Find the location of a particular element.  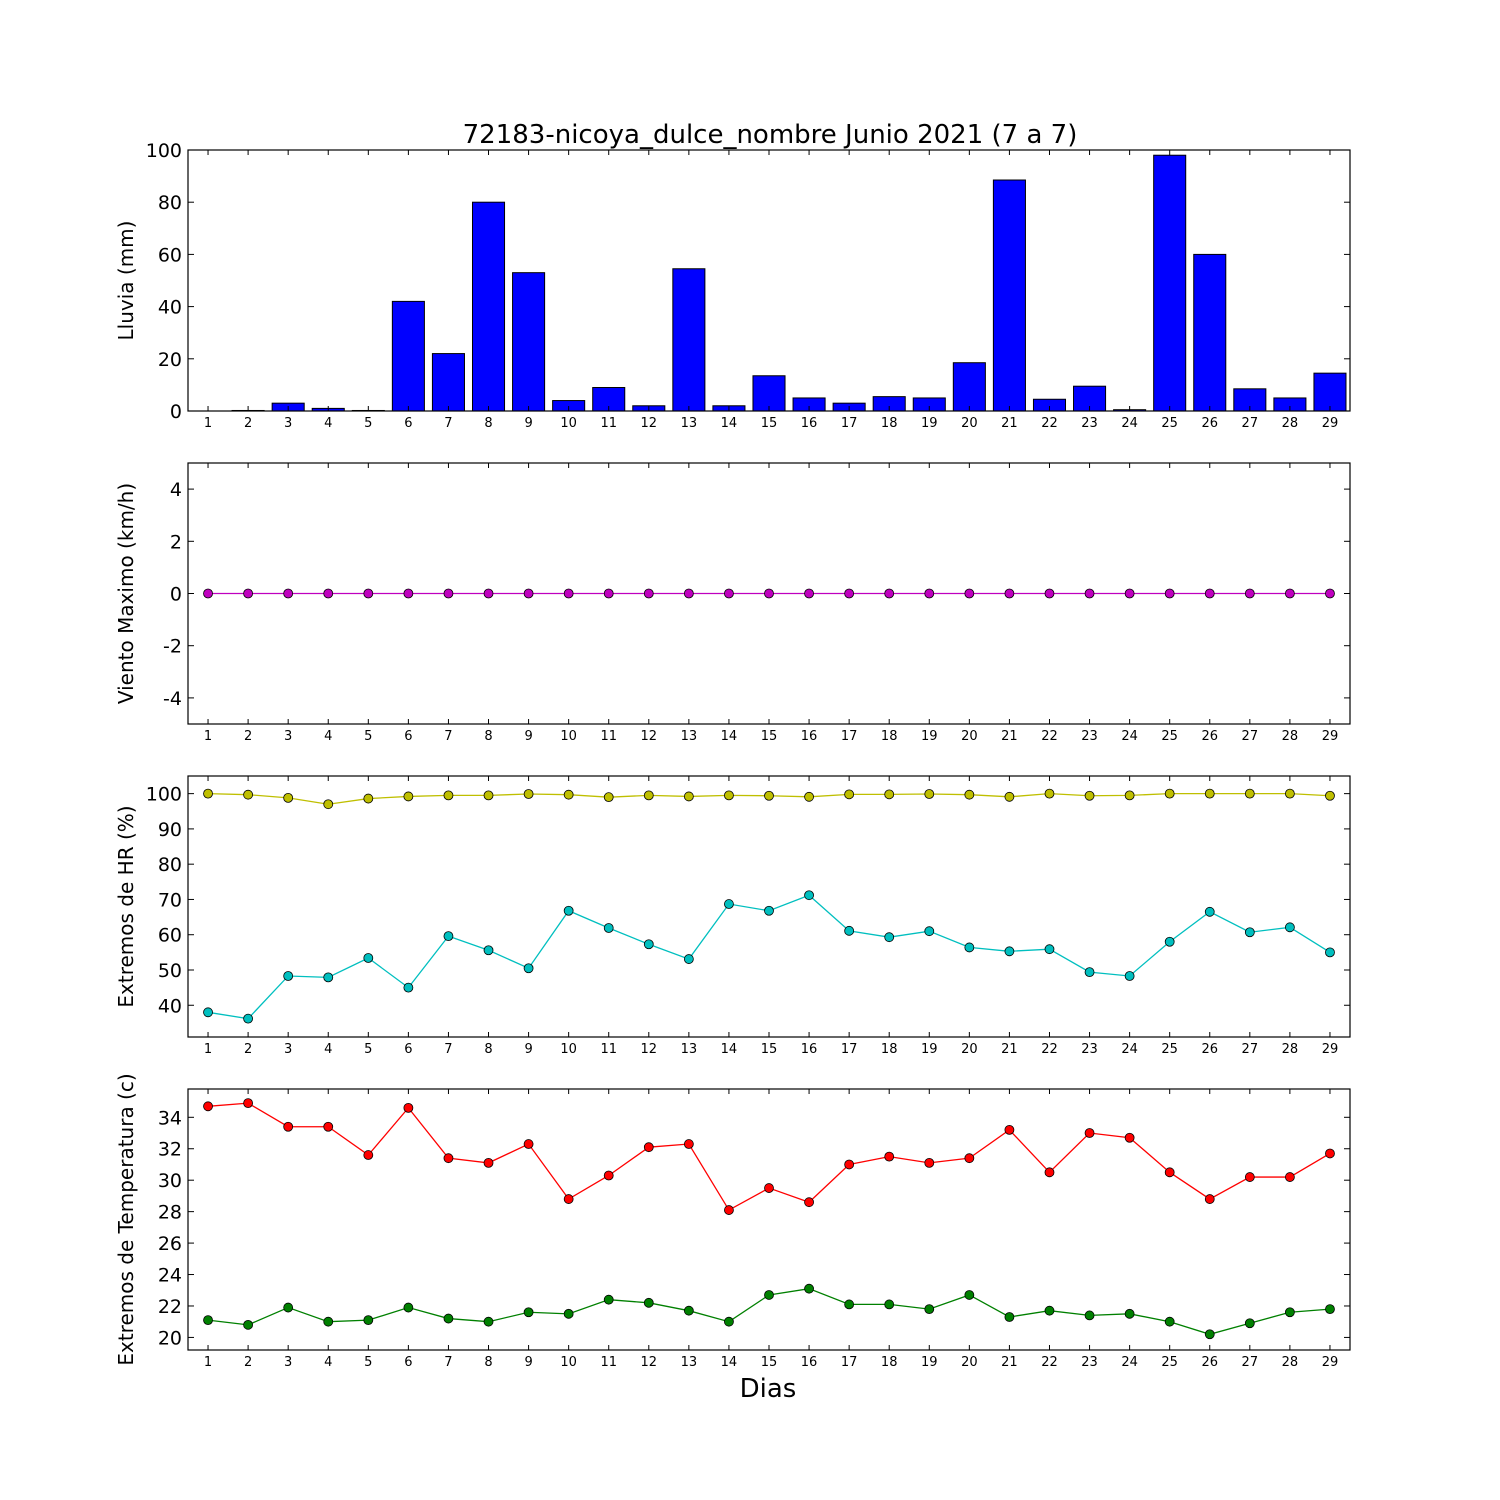

y-tick-label: 90 is located at coordinates (170, 830).